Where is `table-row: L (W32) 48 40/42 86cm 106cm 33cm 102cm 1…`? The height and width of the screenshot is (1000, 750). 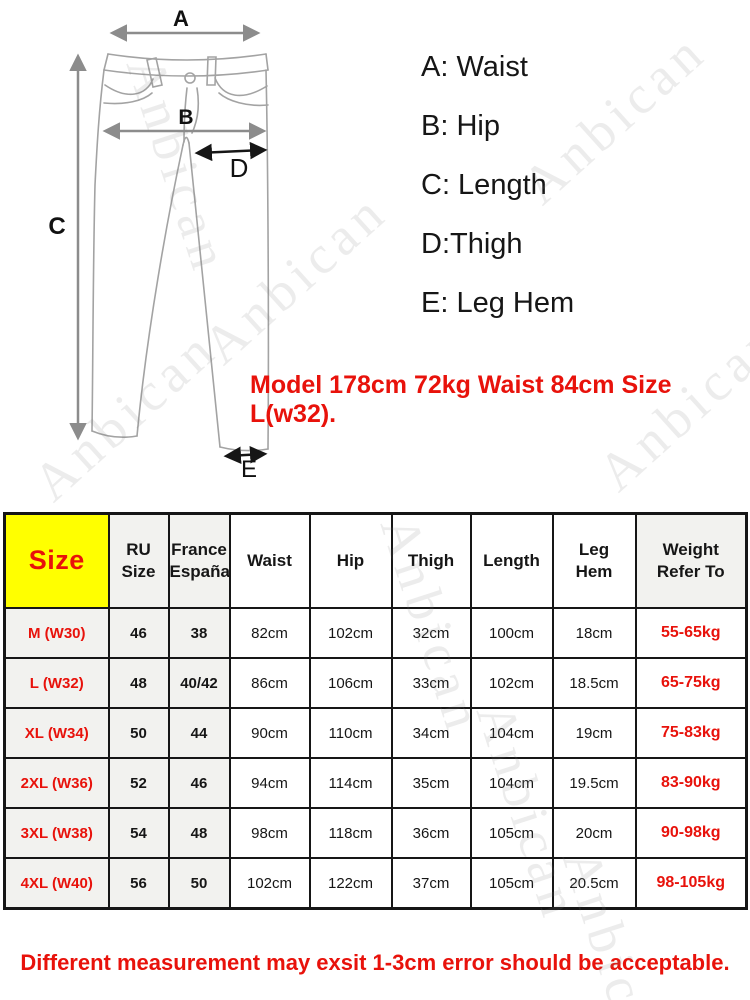
table-row: L (W32) 48 40/42 86cm 106cm 33cm 102cm 1… is located at coordinates (375, 683).